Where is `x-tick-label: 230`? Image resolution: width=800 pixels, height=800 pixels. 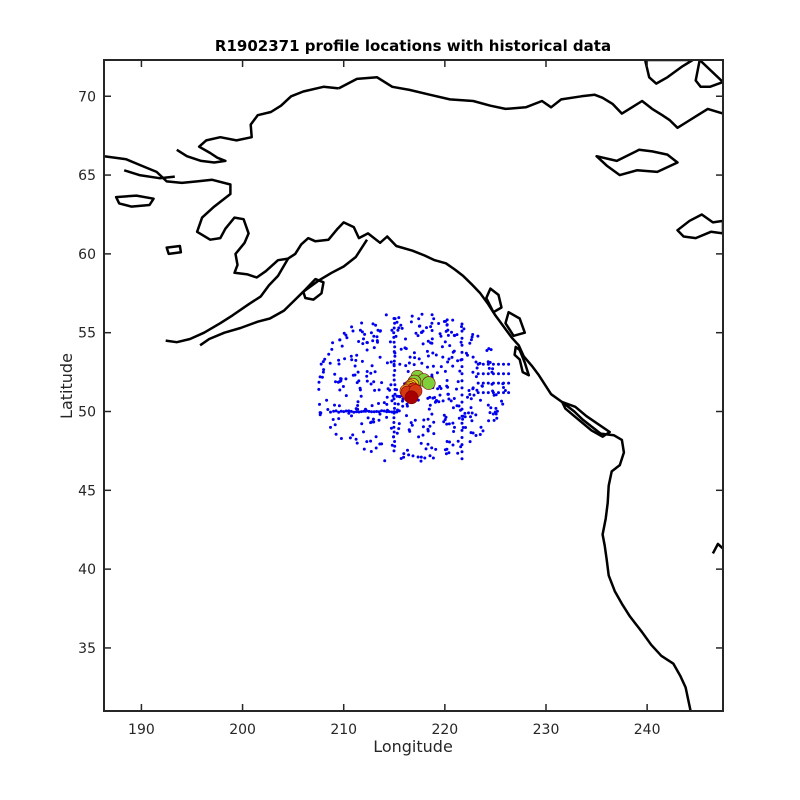
x-tick-label: 230 is located at coordinates (546, 730).